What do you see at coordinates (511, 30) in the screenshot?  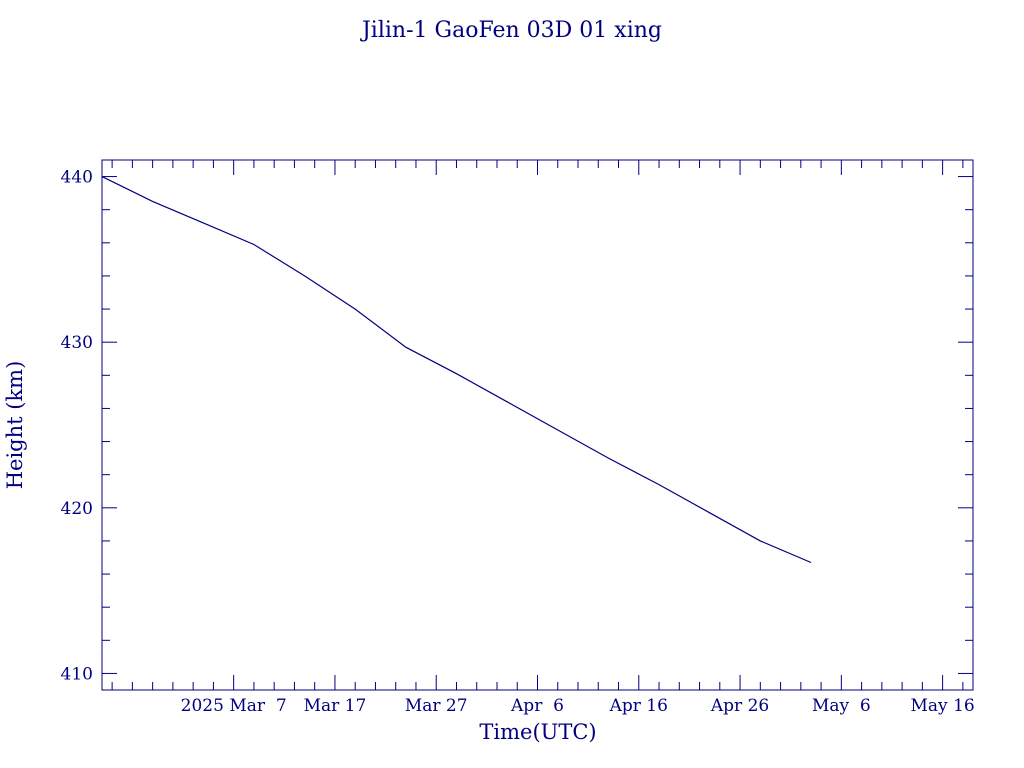 I see `chart-title: Jilin-1 GaoFen 03D 01 xing` at bounding box center [511, 30].